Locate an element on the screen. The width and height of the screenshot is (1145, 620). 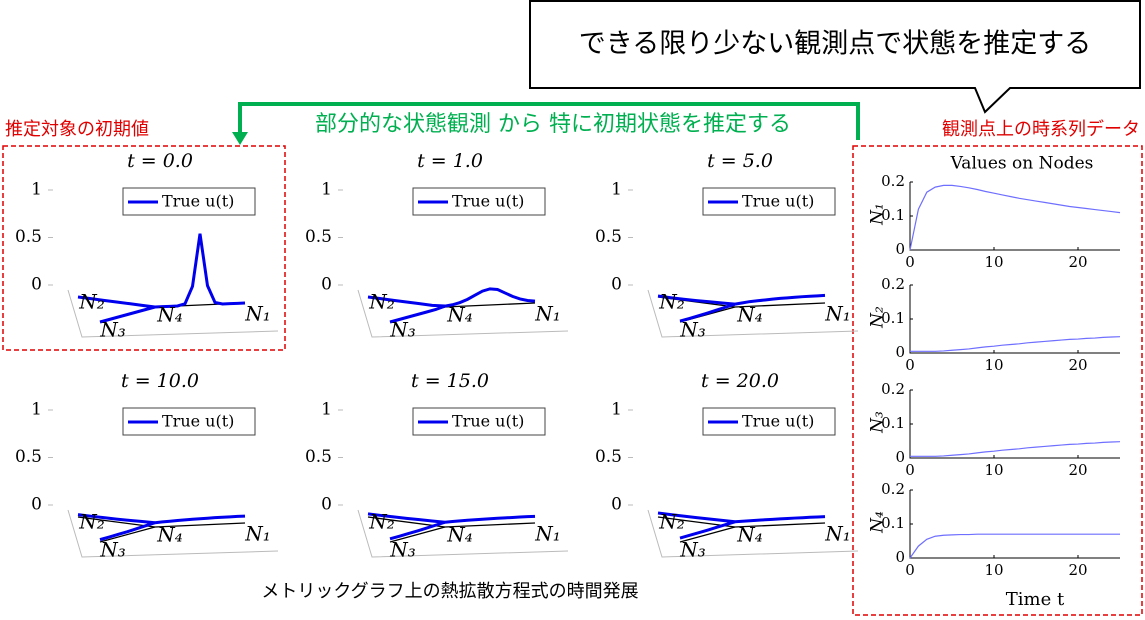
y-axis-label: N₁ is located at coordinates (878, 214).